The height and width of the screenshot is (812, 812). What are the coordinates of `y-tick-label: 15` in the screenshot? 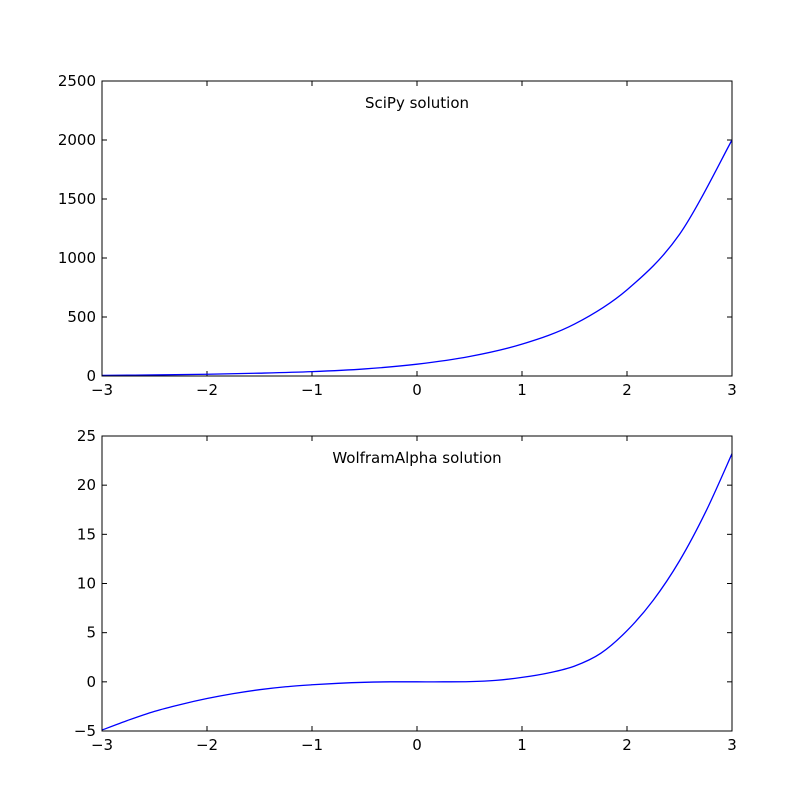 It's located at (86, 534).